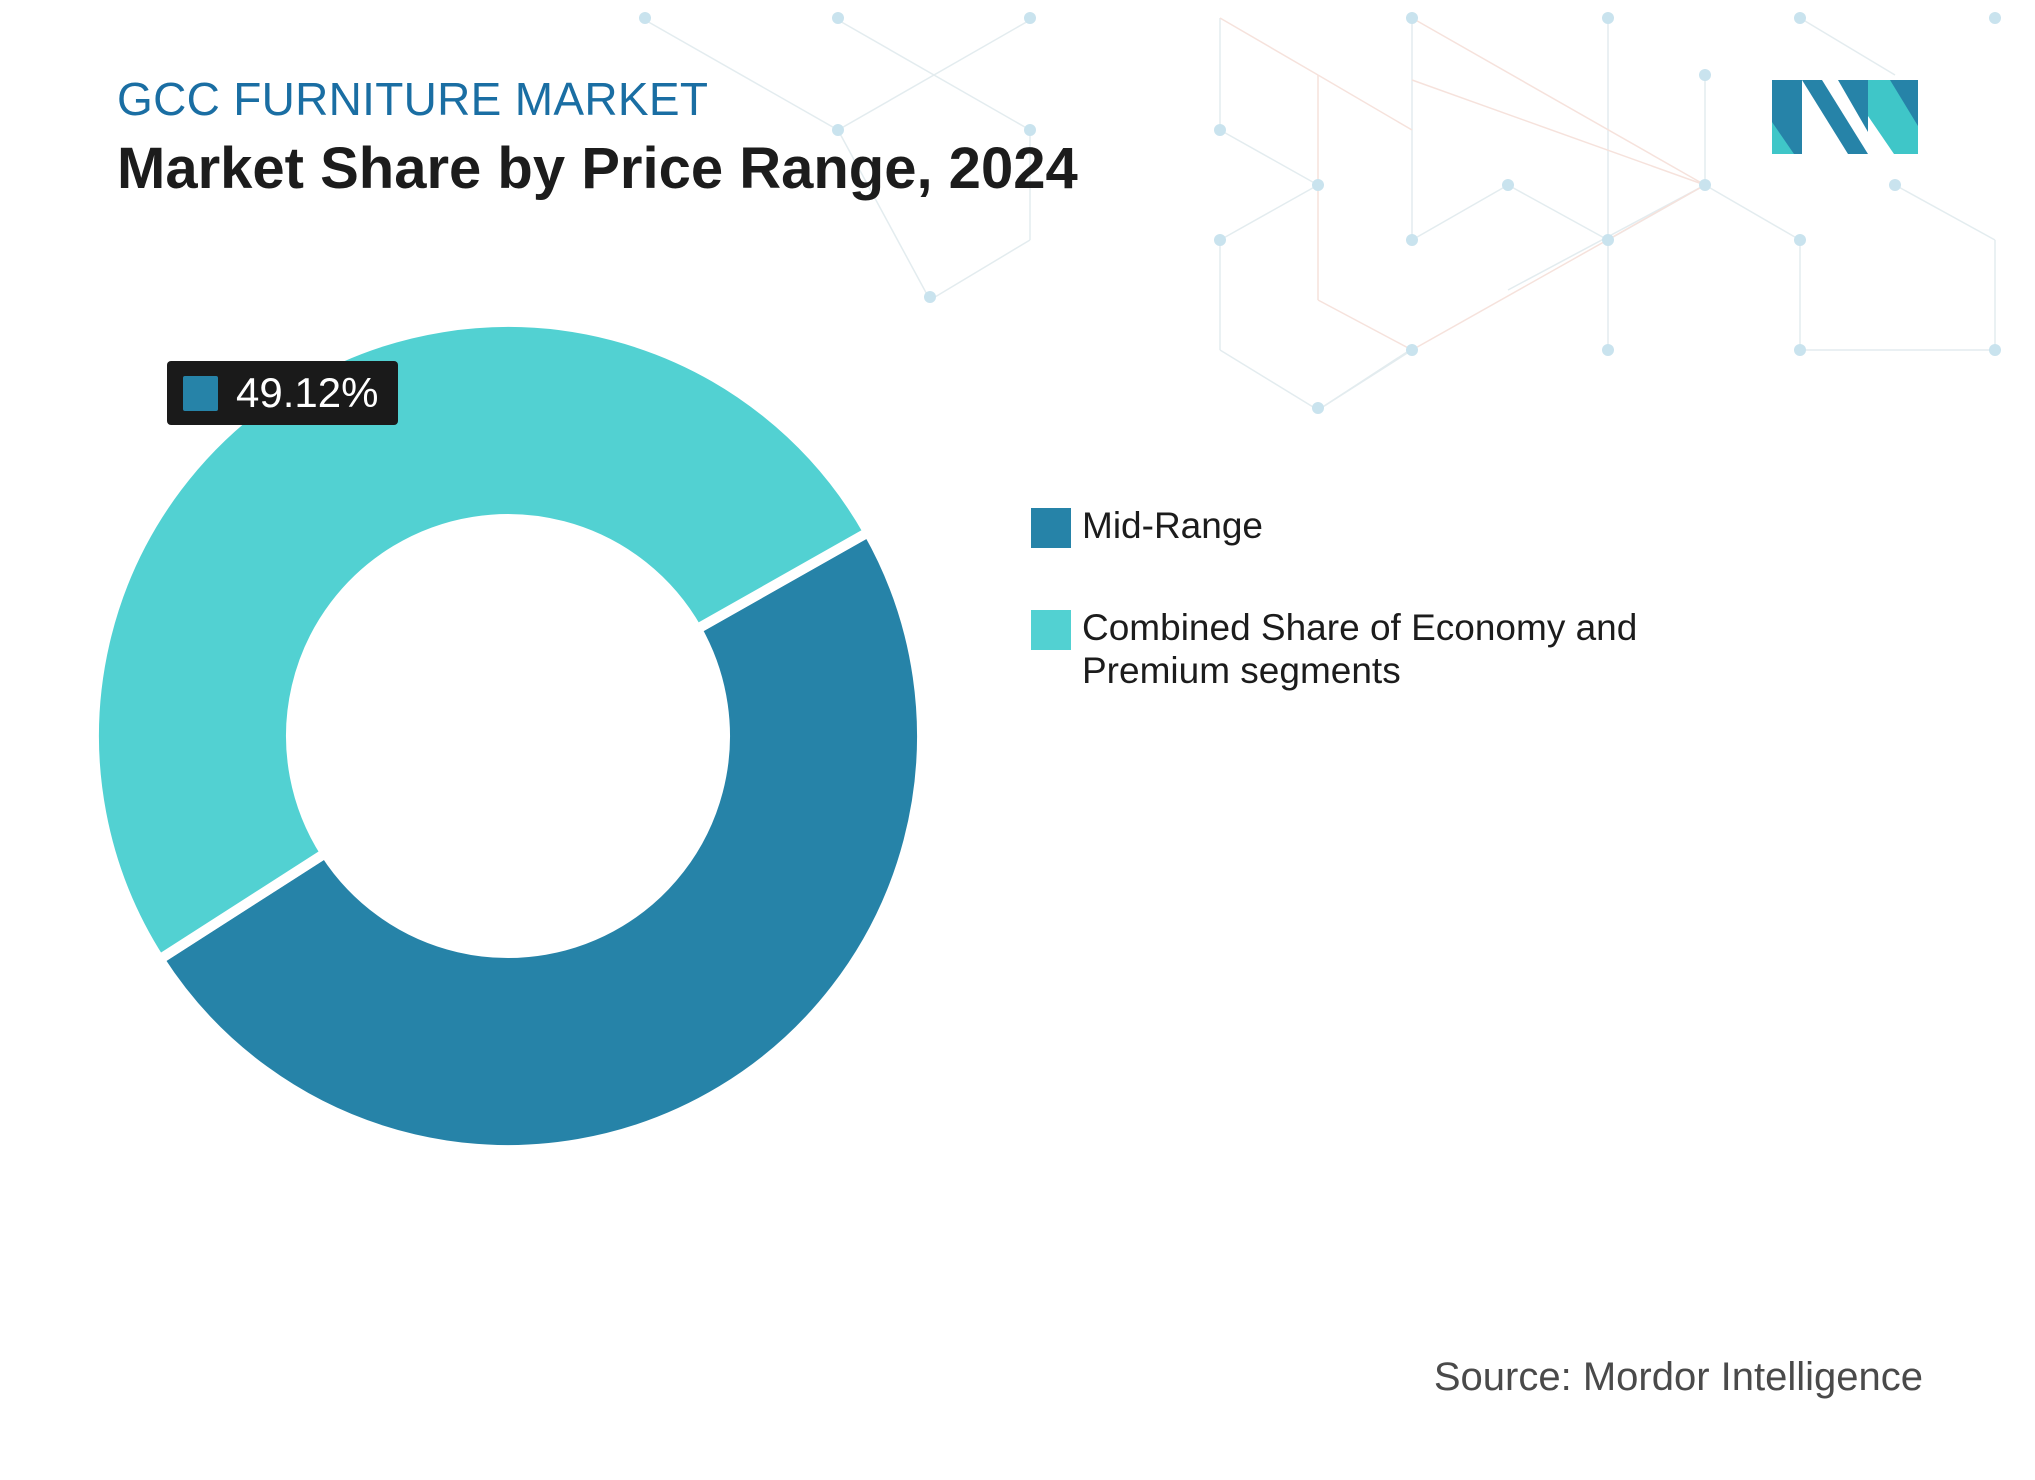 Image resolution: width=2035 pixels, height=1480 pixels. What do you see at coordinates (1051, 630) in the screenshot?
I see `legend-swatch-economy-premium` at bounding box center [1051, 630].